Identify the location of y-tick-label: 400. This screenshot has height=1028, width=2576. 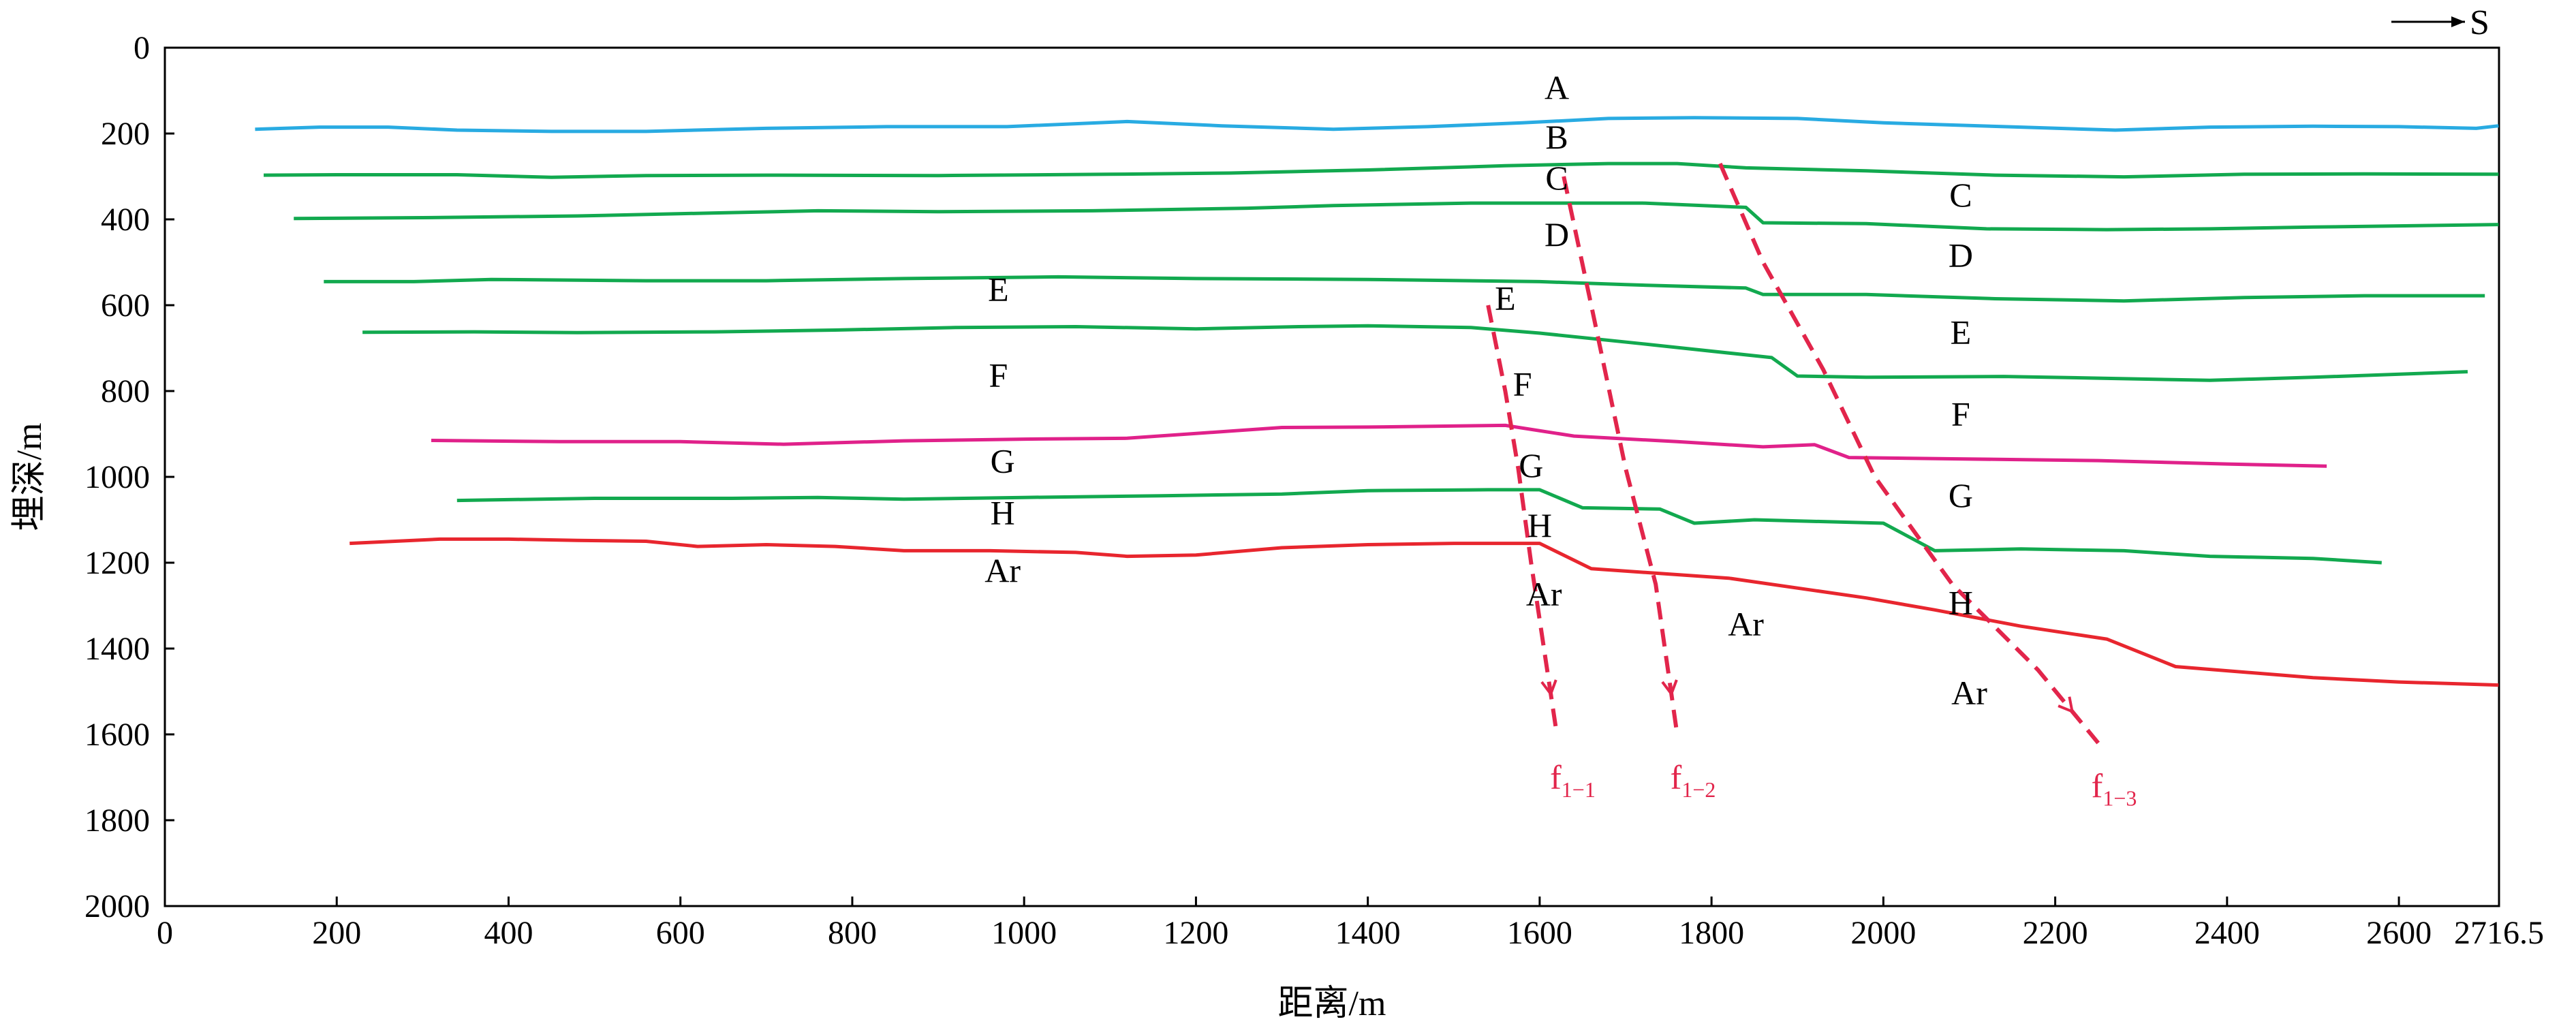
(125, 220).